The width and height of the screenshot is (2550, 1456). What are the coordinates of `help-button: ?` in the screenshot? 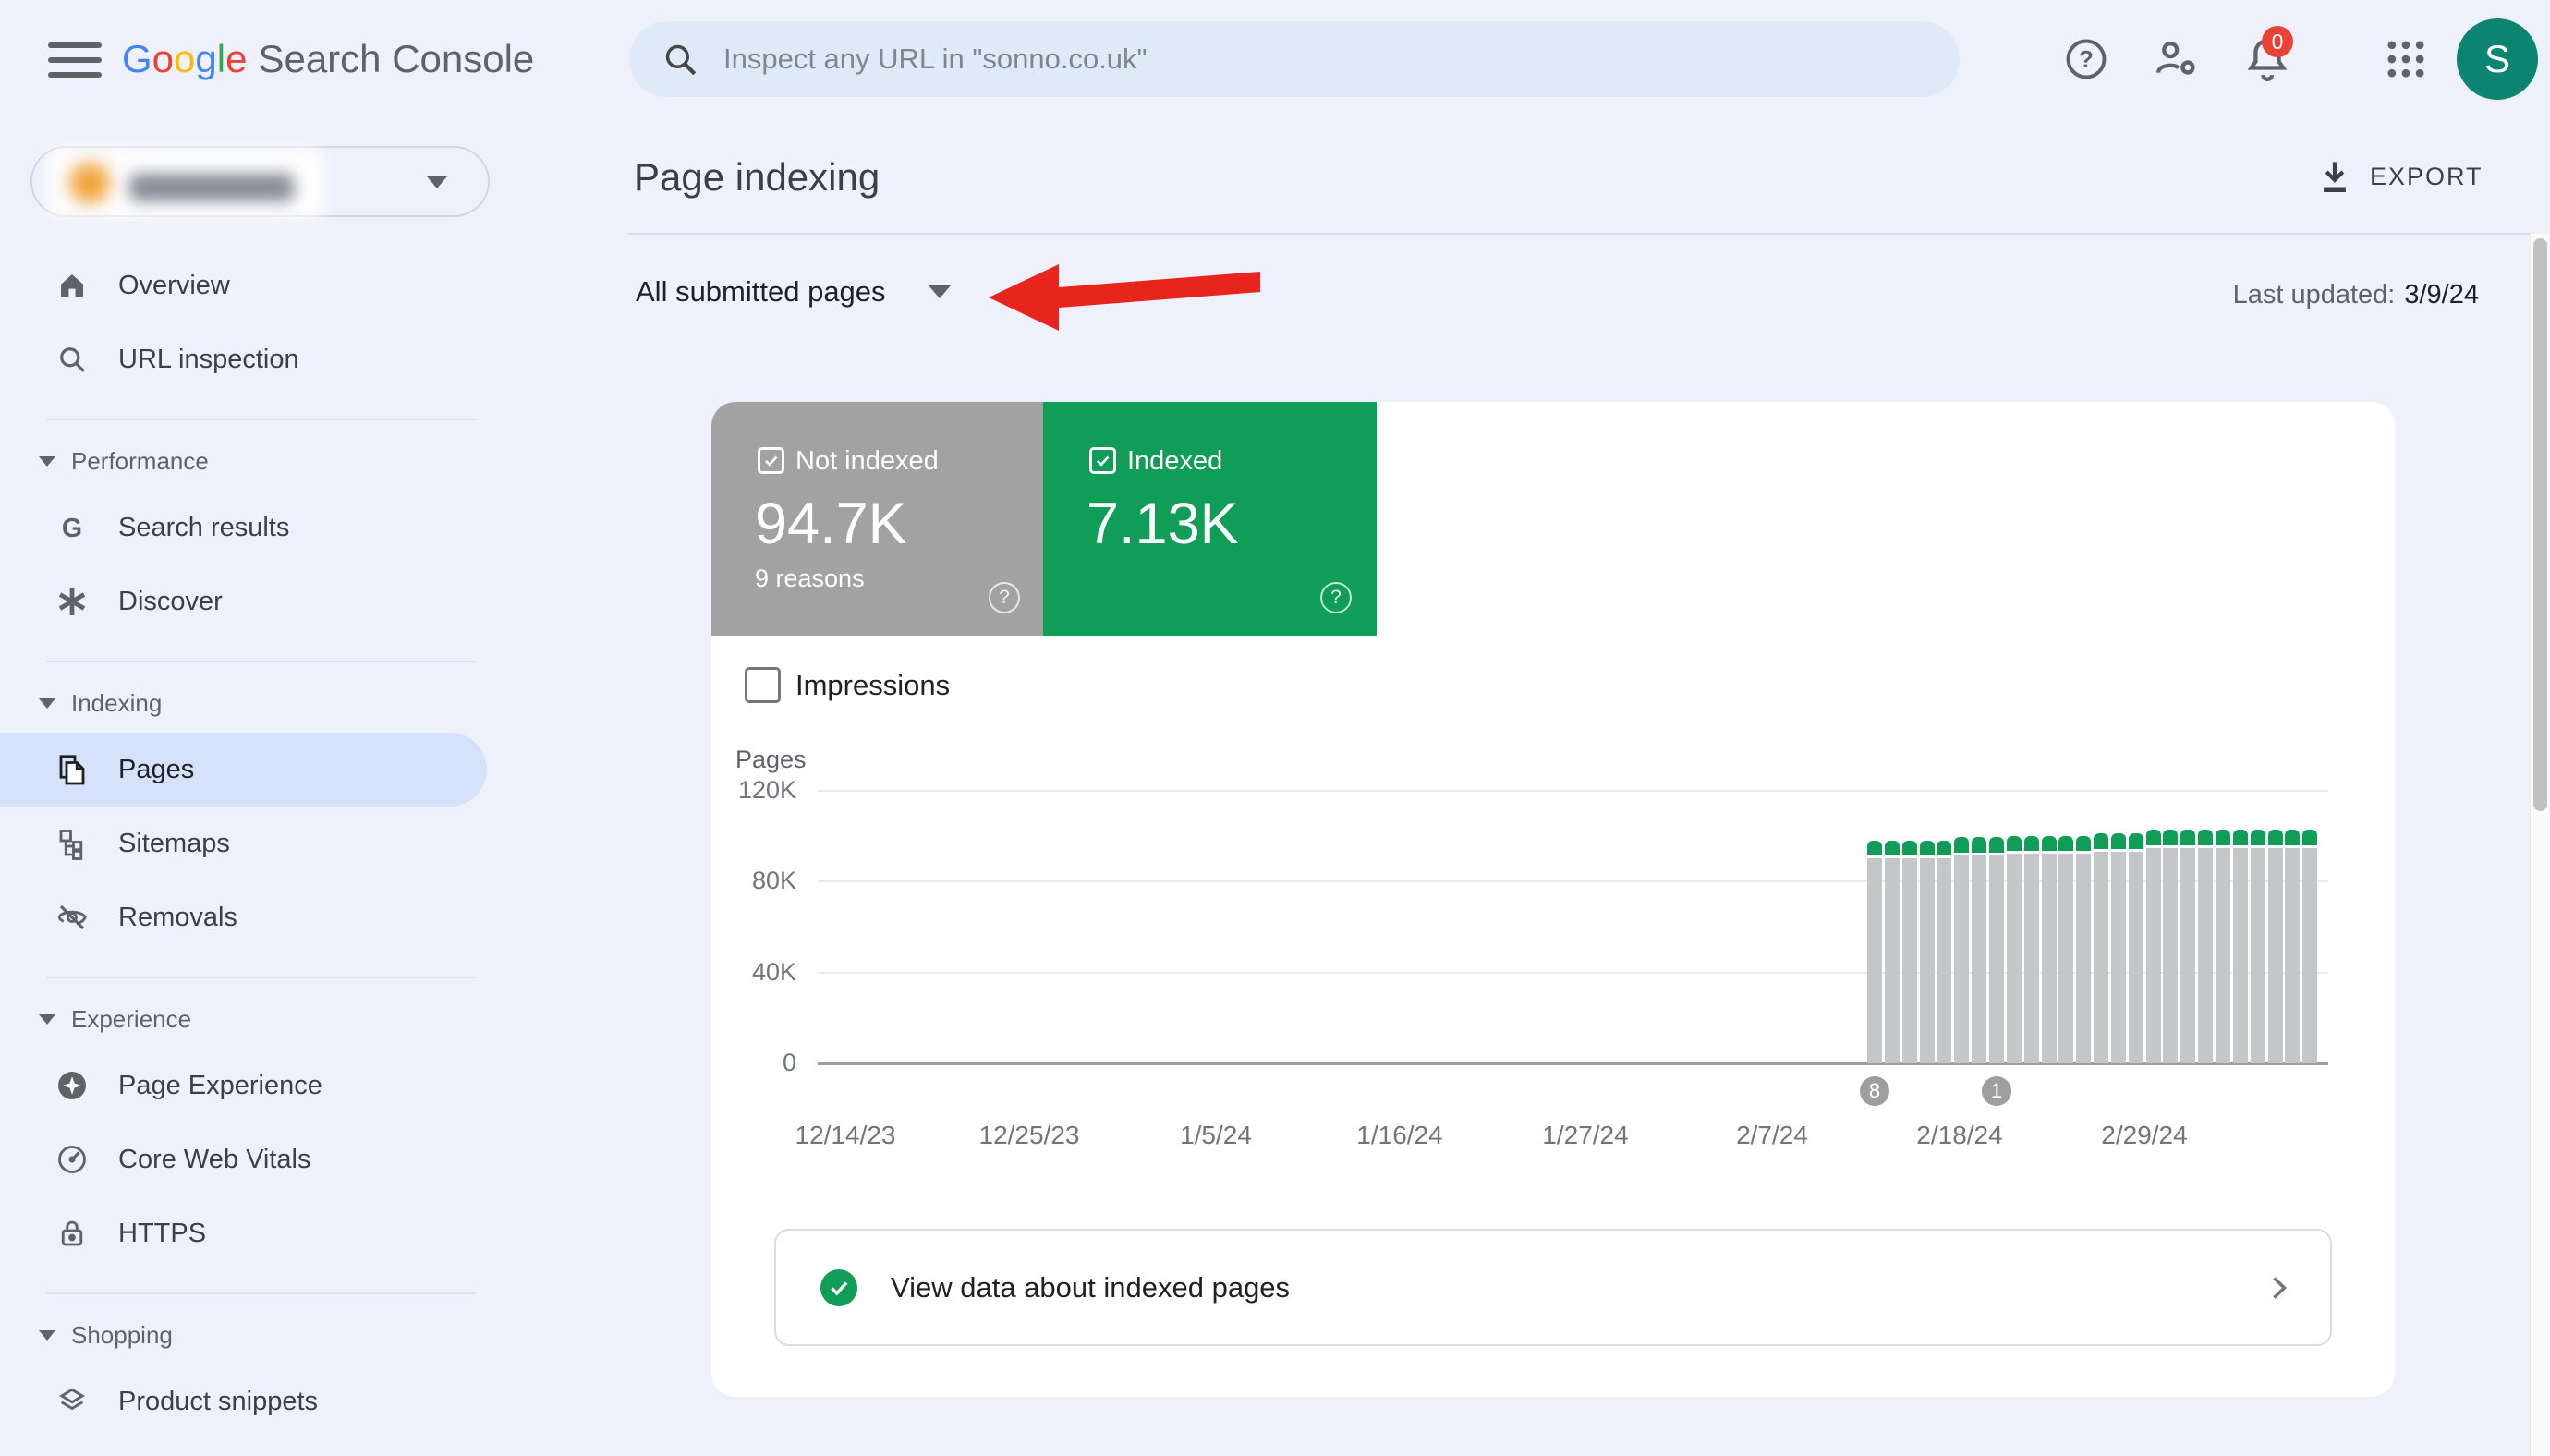 It's located at (2086, 59).